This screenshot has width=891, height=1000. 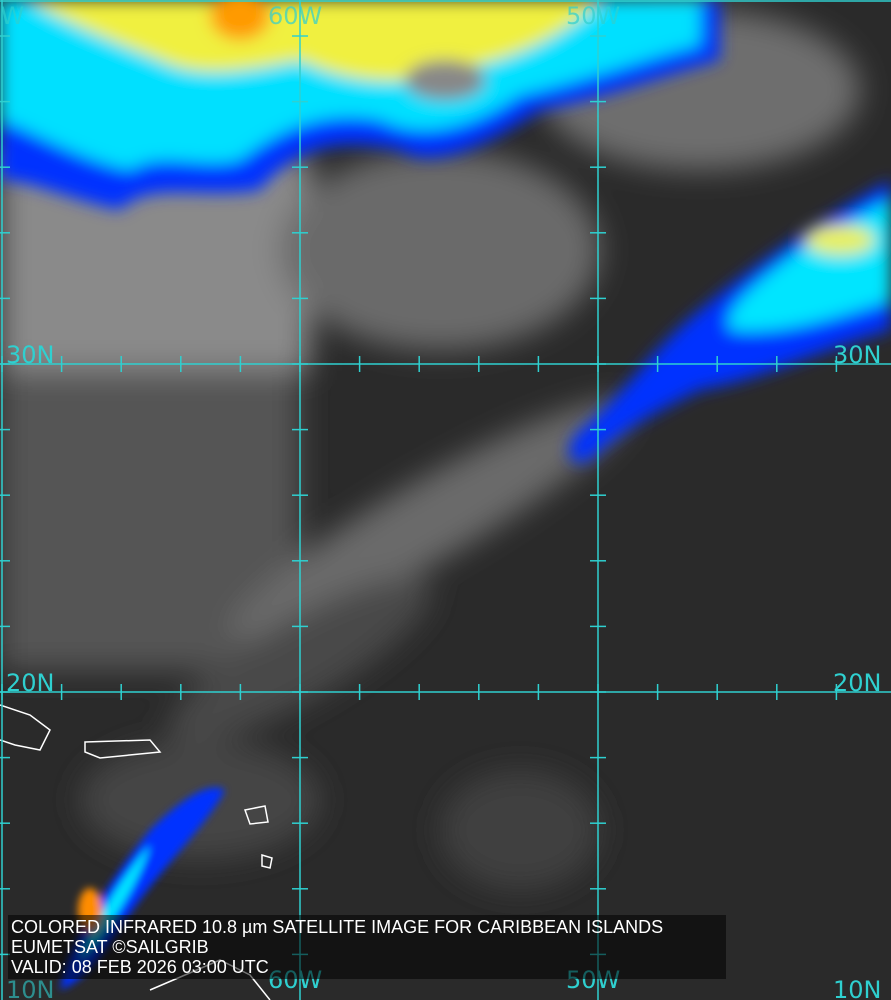 What do you see at coordinates (110, 947) in the screenshot?
I see `caption-source: EUMETSAT ©SAILGRIB` at bounding box center [110, 947].